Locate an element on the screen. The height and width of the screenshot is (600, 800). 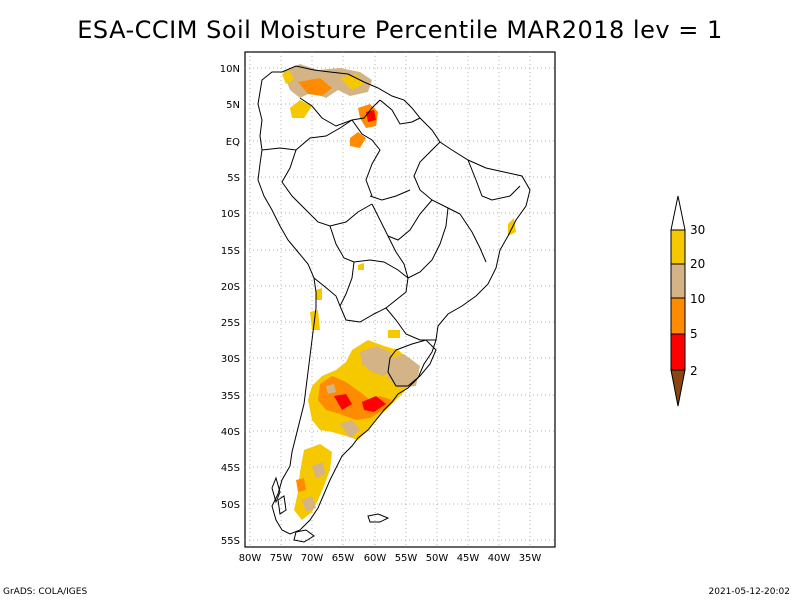
lat-label: 10N is located at coordinates (230, 69).